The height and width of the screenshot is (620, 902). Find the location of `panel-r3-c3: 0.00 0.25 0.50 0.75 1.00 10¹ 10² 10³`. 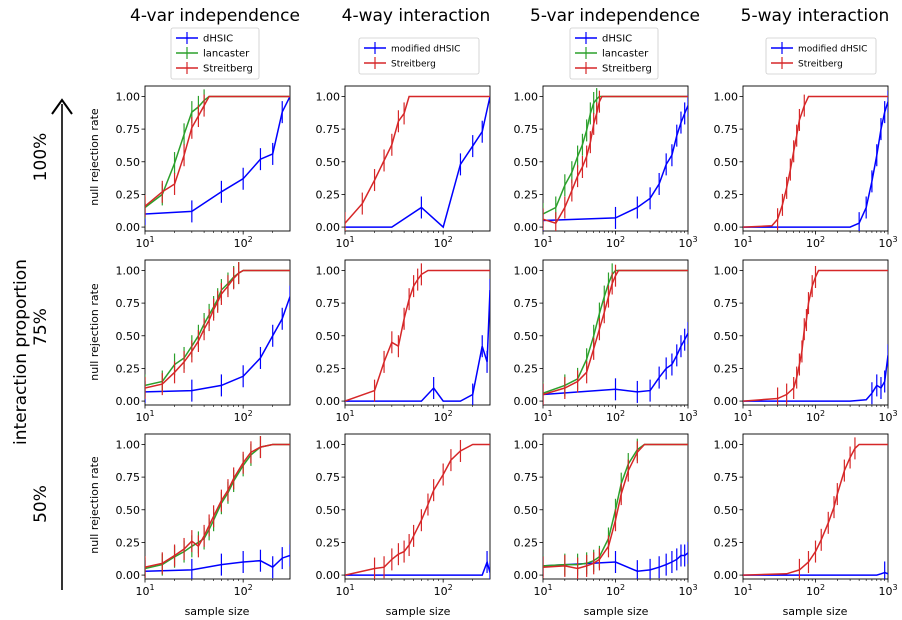

panel-r3-c3: 0.00 0.25 0.50 0.75 1.00 10¹ 10² 10³ is located at coordinates (606, 515).